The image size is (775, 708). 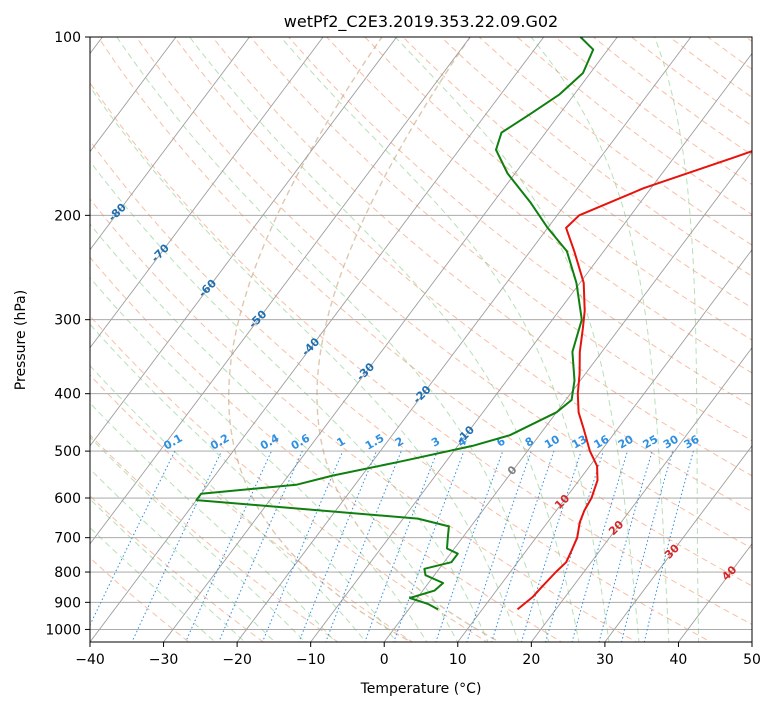 I want to click on y-tick-label: 700, so click(x=67, y=539).